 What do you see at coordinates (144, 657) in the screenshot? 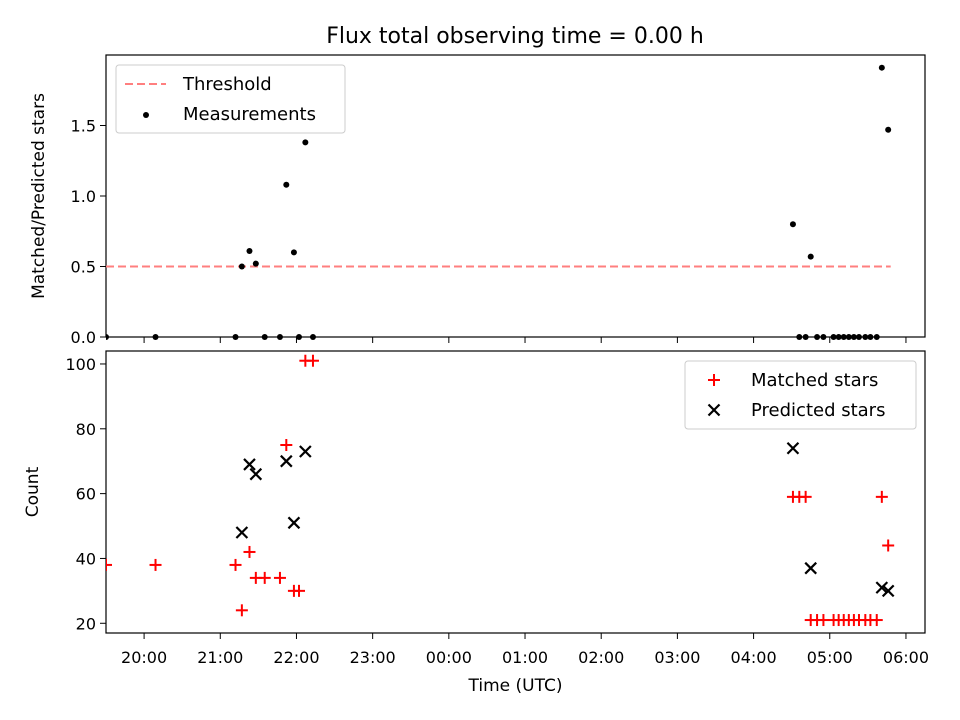
I see `x-tick-label: 20:00` at bounding box center [144, 657].